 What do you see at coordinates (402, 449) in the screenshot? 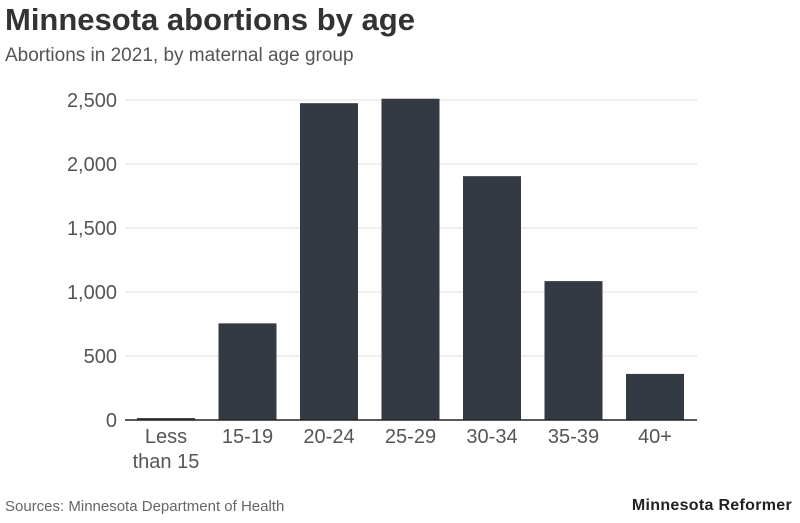
I see `x-axis-ticks: Less than 15 15-19 20-24 25-29 30-34 35-39 40+` at bounding box center [402, 449].